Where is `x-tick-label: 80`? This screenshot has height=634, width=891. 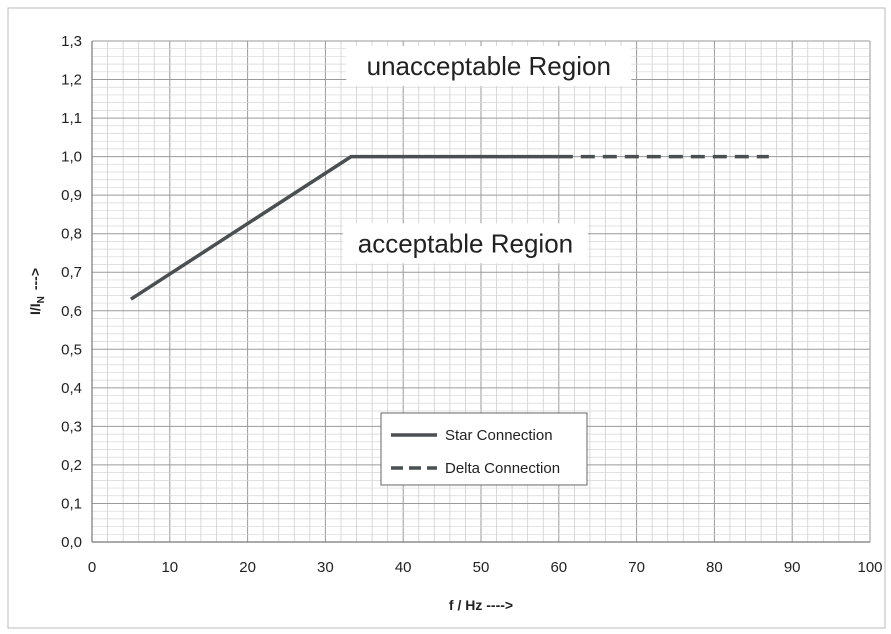
x-tick-label: 80 is located at coordinates (714, 567).